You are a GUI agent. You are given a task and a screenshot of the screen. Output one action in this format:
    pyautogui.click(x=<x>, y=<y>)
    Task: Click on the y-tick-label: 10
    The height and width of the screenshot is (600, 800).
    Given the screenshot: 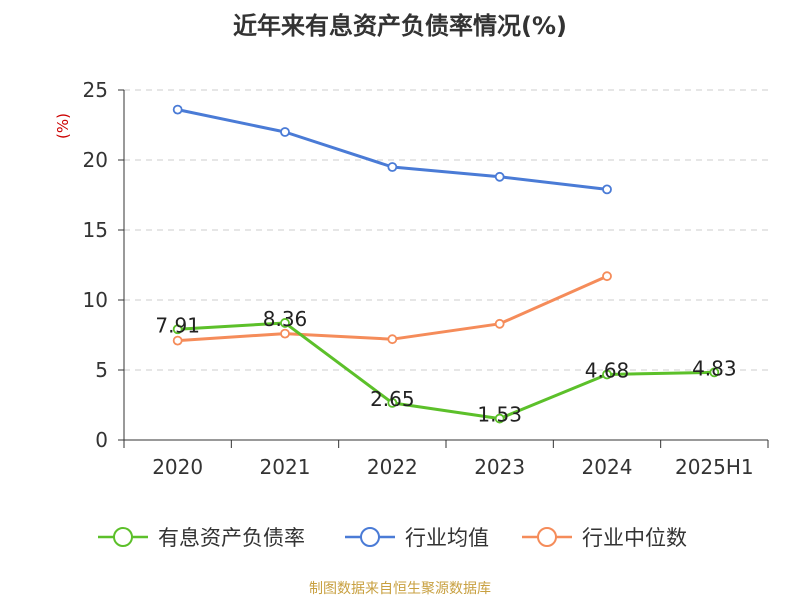 What is the action you would take?
    pyautogui.click(x=95, y=300)
    